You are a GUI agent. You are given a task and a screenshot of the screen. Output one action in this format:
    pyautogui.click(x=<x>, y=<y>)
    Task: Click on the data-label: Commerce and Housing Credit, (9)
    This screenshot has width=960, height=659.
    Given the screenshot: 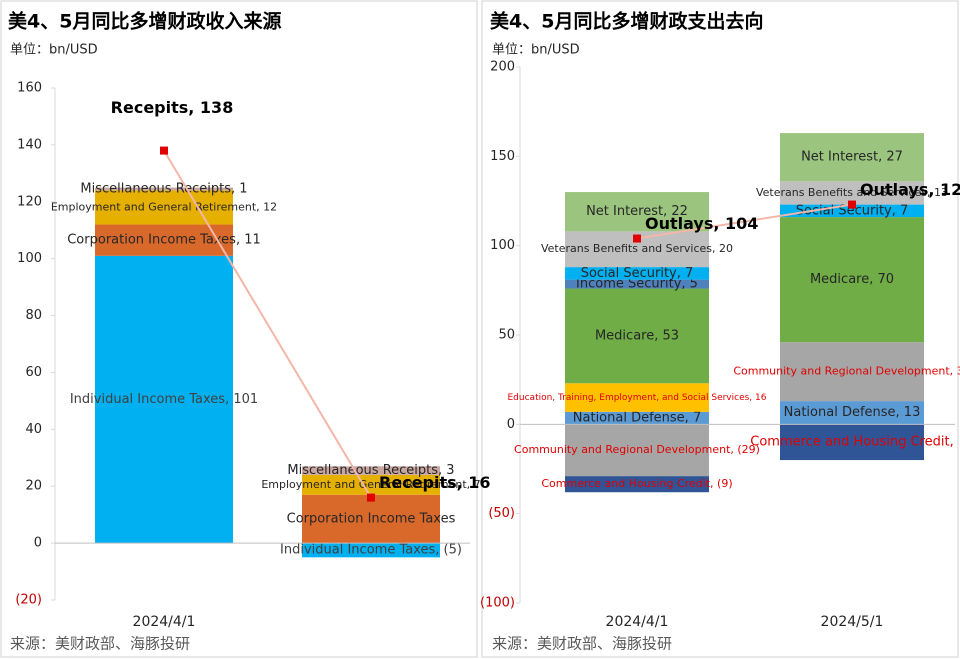 What is the action you would take?
    pyautogui.click(x=636, y=483)
    